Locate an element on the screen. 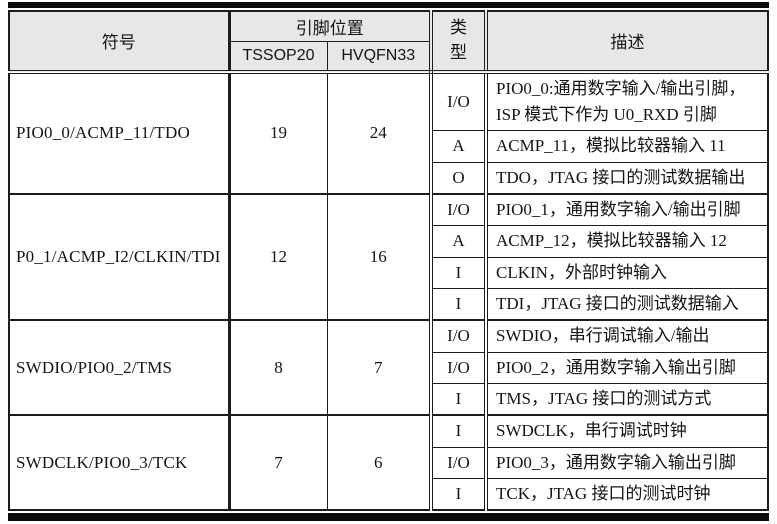  hvqfn33-pin-cell: 6 is located at coordinates (379, 462).